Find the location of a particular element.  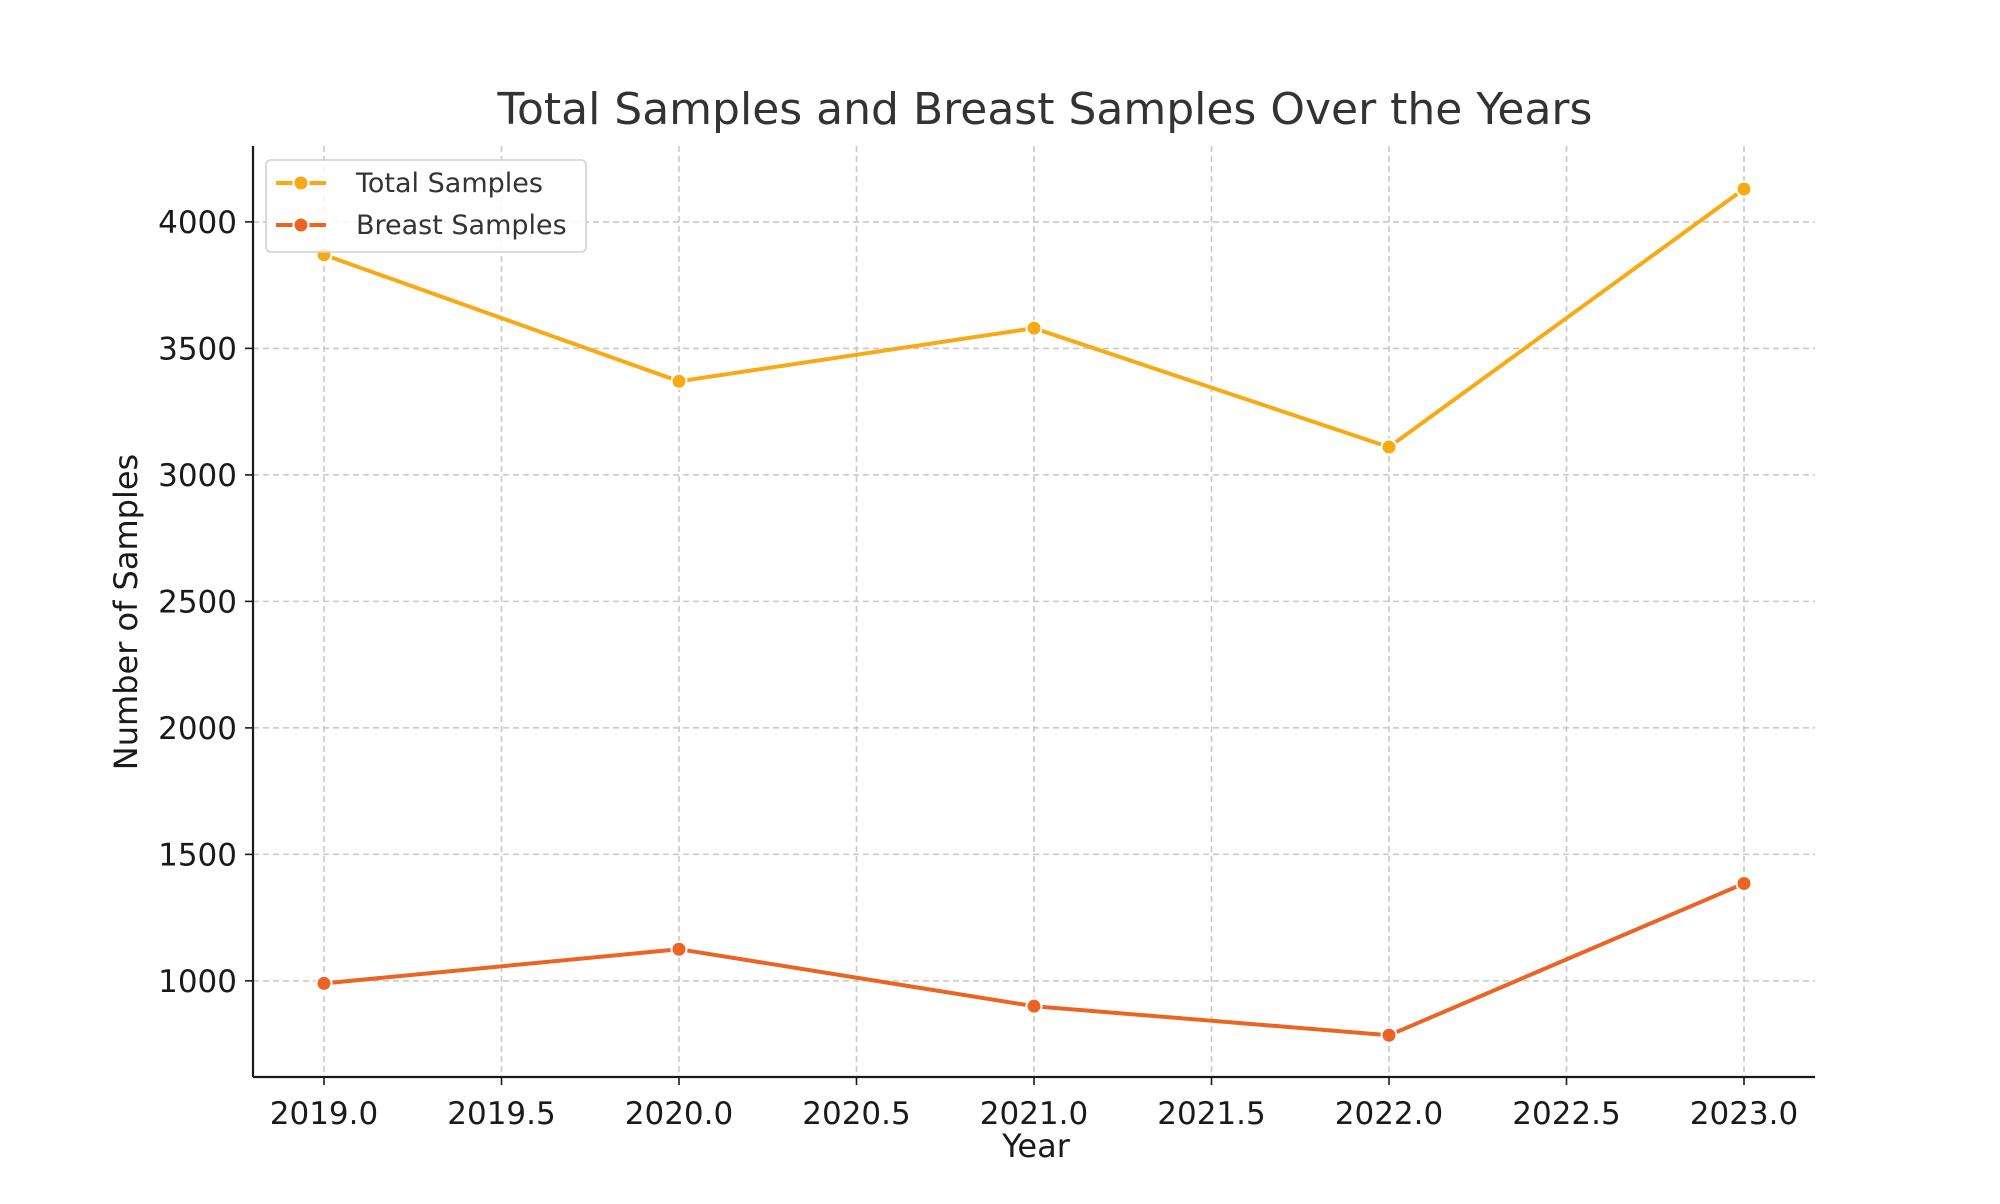

x-axis-label: Year is located at coordinates (1036, 1146).